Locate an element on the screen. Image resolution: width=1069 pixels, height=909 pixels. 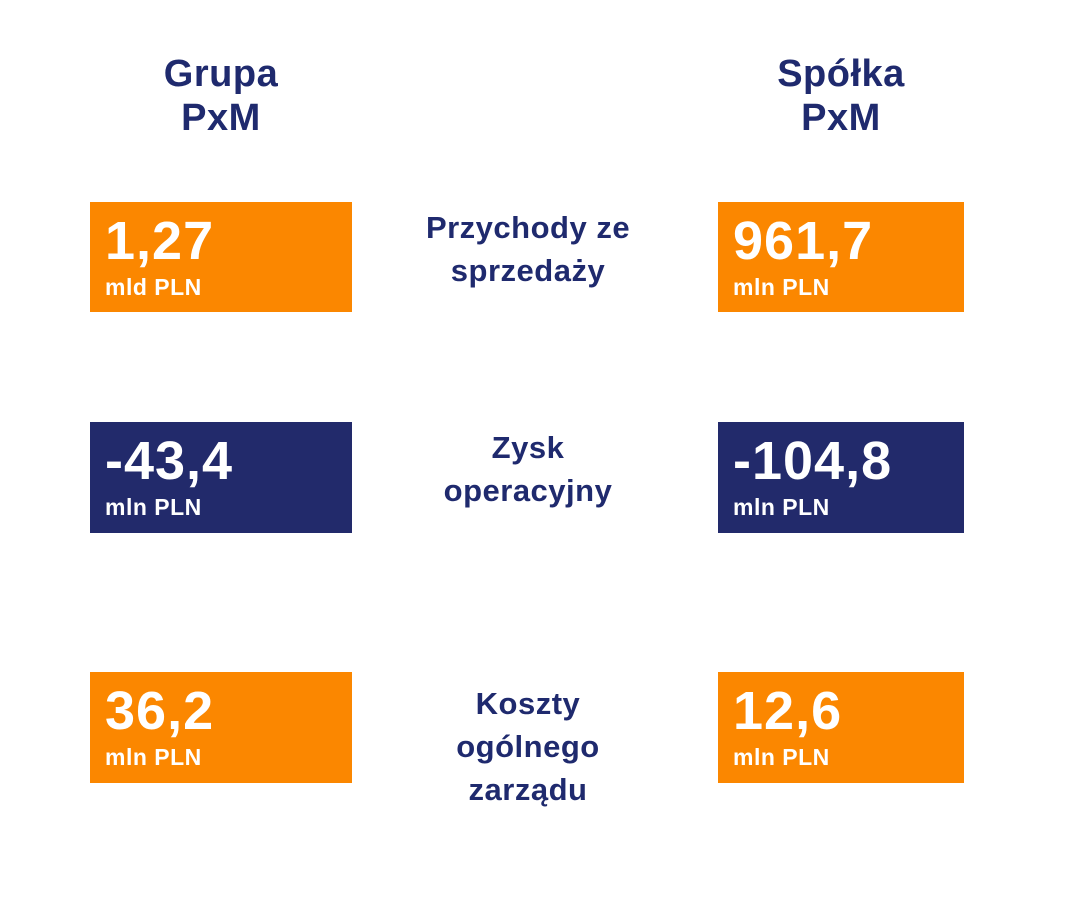
kpi-tile-spolka-zysk-operacyjny: -104,8 mln PLN is located at coordinates (841, 477).